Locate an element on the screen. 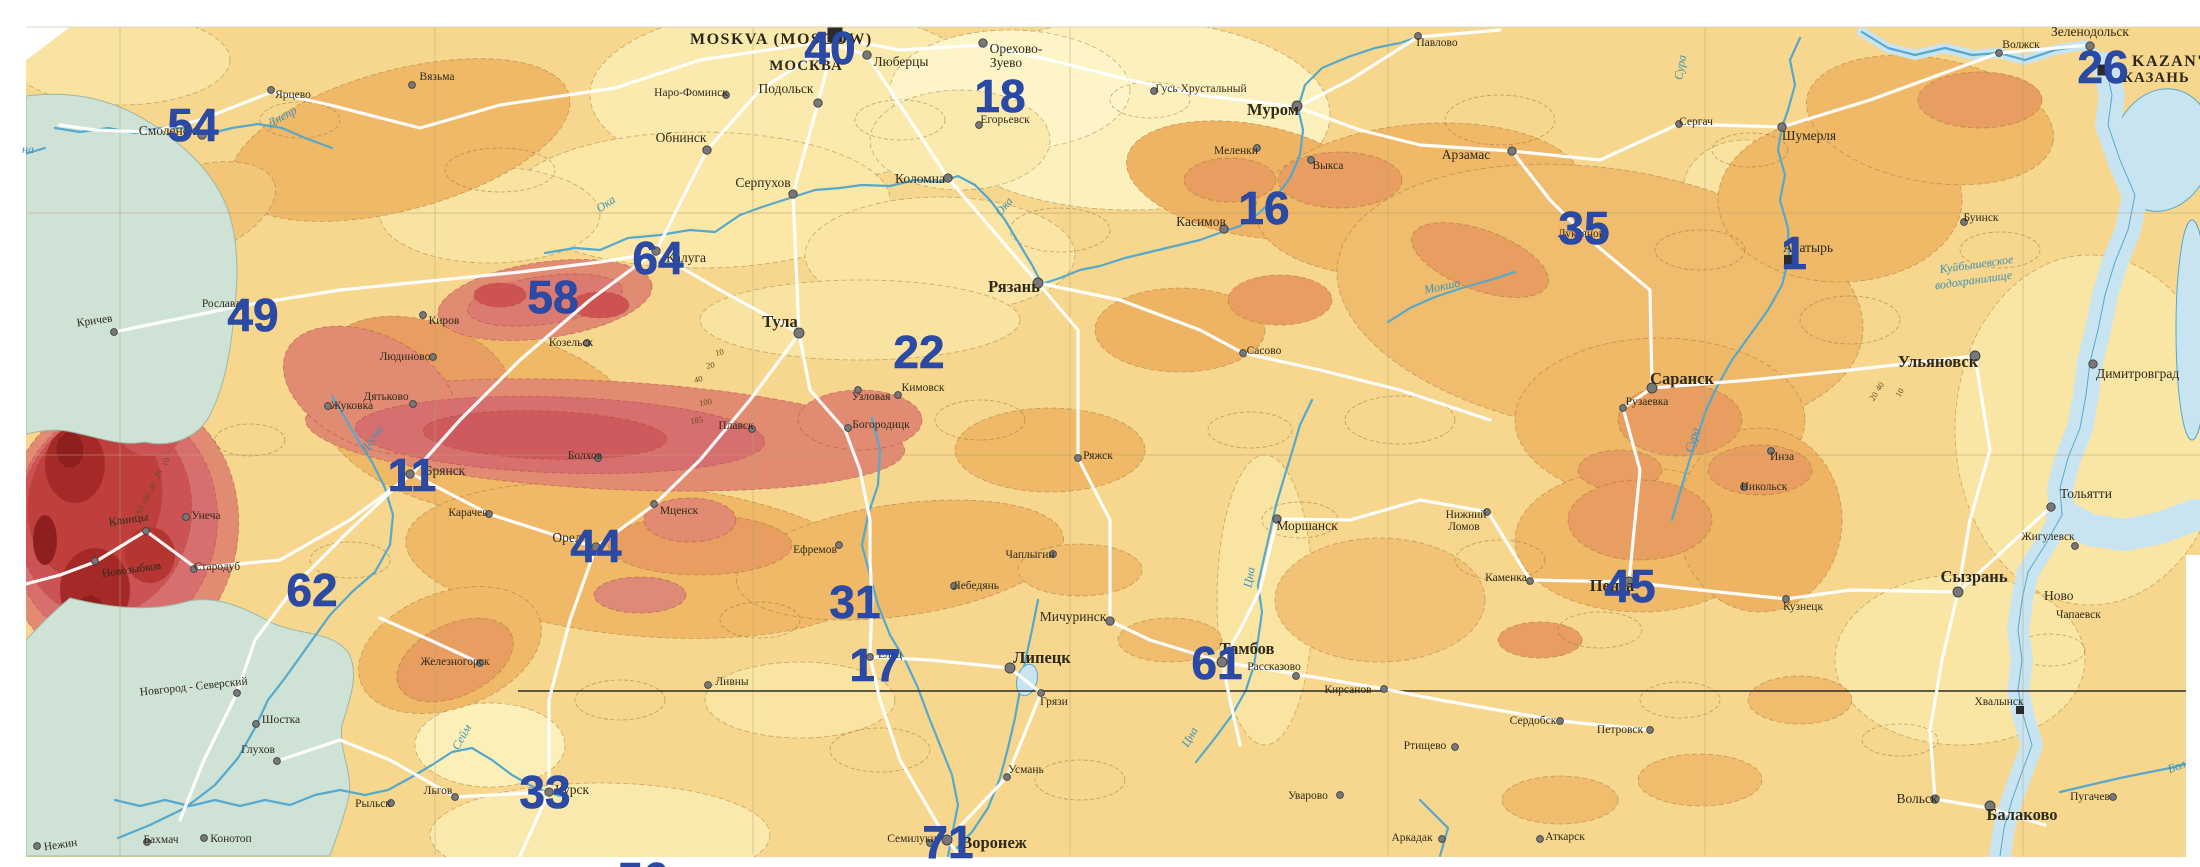  city-label-d09ed0b1d0bdd0b8d0bdd181d0ba: Обнинск is located at coordinates (681, 137).